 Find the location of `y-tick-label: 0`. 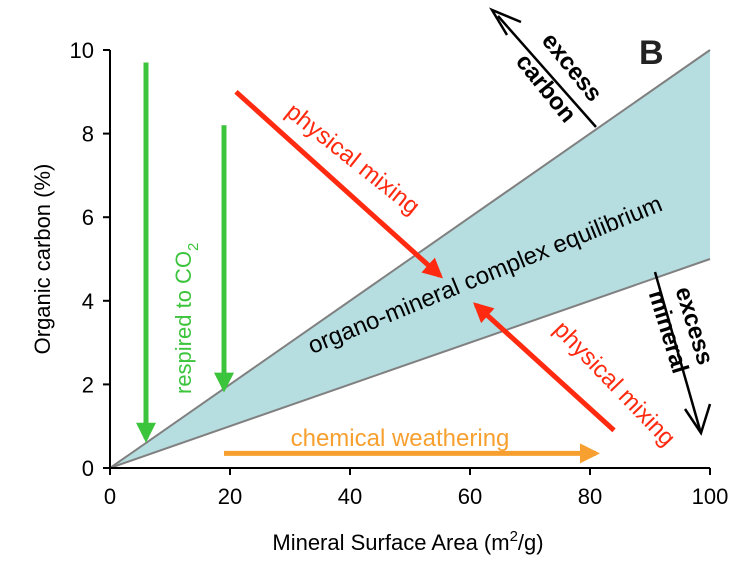

y-tick-label: 0 is located at coordinates (88, 468).